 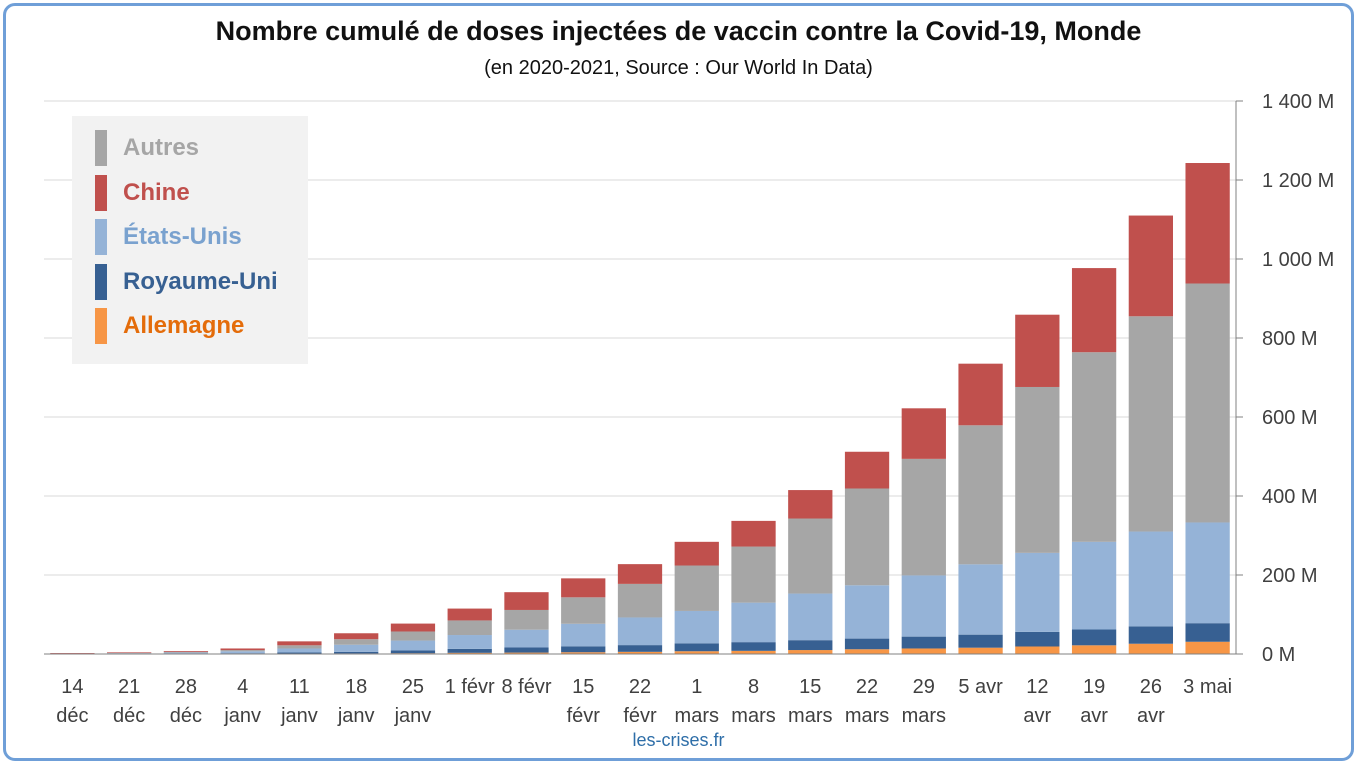 I want to click on legend-label: Allemagne, so click(x=184, y=325).